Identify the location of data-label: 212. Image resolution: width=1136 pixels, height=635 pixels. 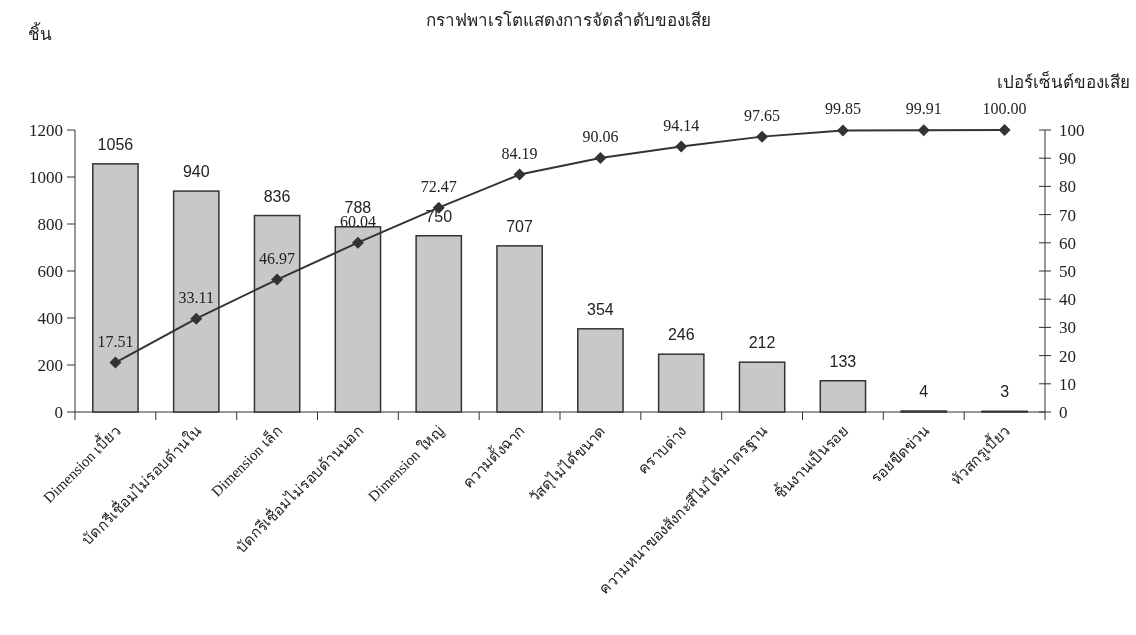
(762, 343).